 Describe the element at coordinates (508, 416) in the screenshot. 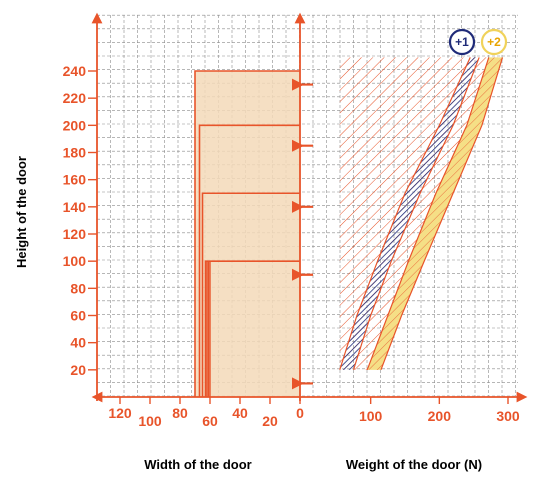

I see `weight-tick-label: 300` at that location.